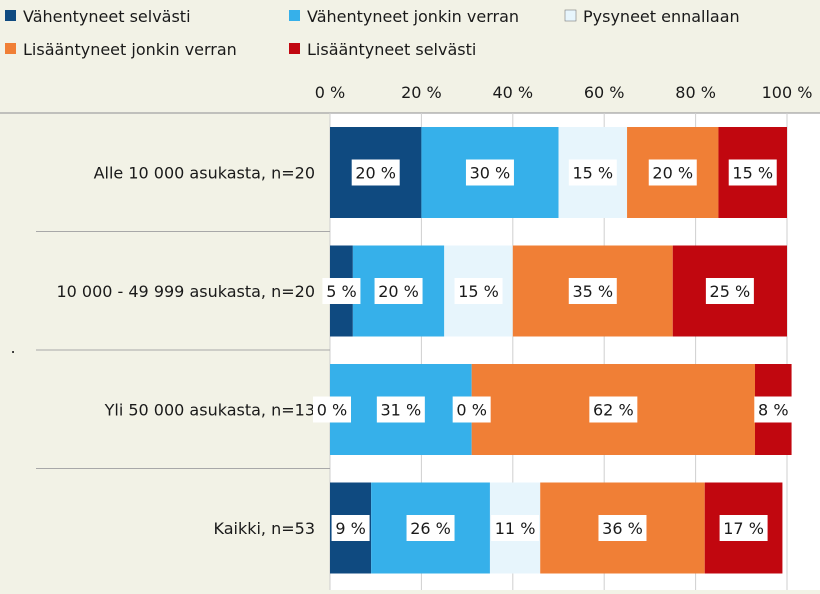  I want to click on data-label: 62 %, so click(613, 410).